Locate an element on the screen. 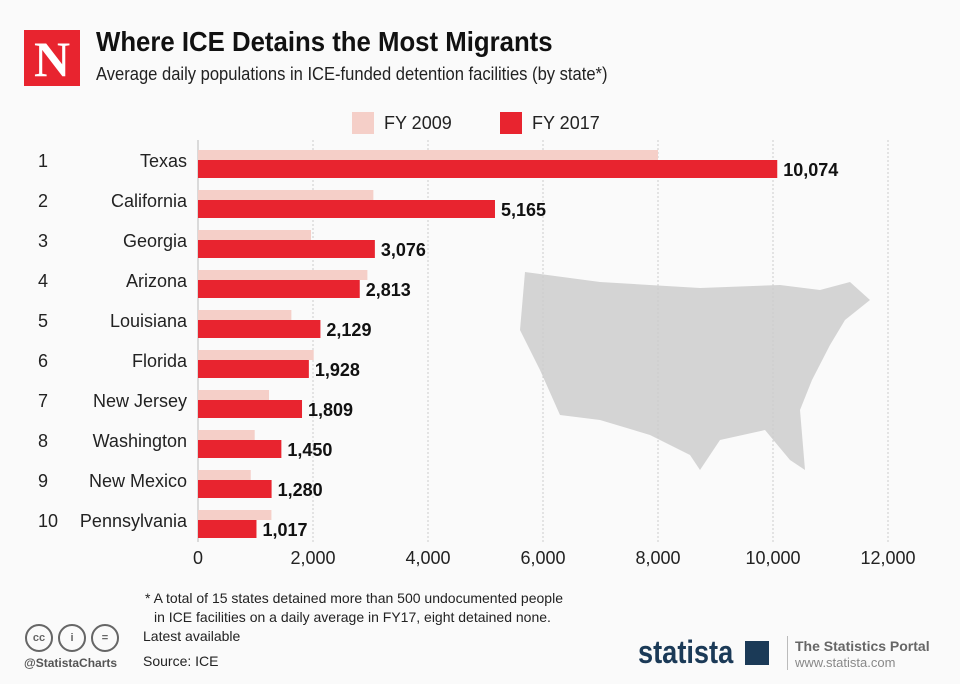 The image size is (960, 684). data-label: 1,928 is located at coordinates (337, 370).